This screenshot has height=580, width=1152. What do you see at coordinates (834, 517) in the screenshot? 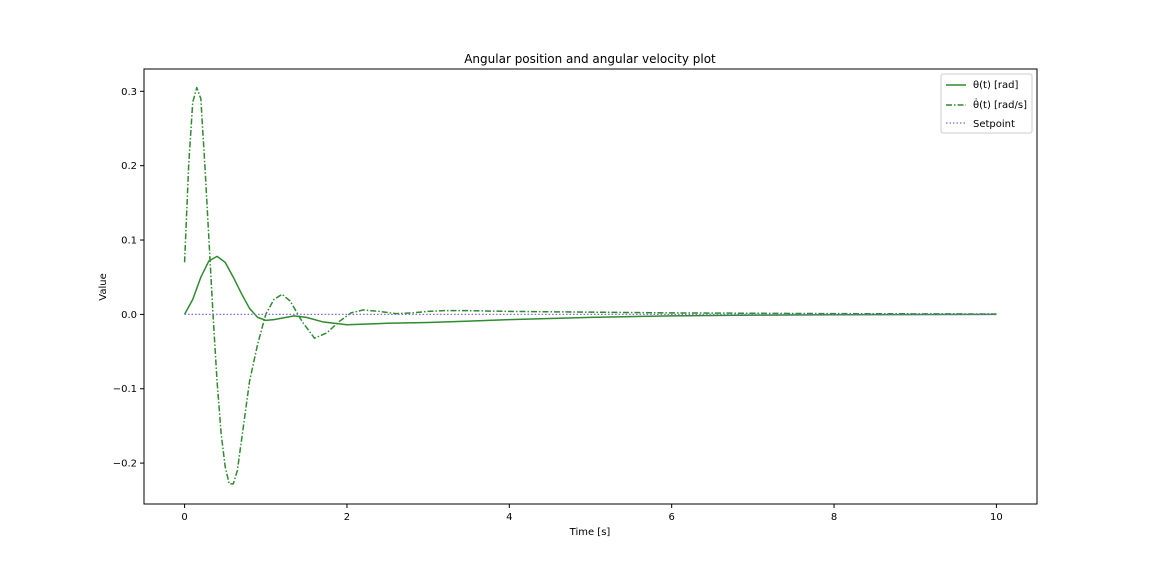
I see `x-tick-label: 8` at bounding box center [834, 517].